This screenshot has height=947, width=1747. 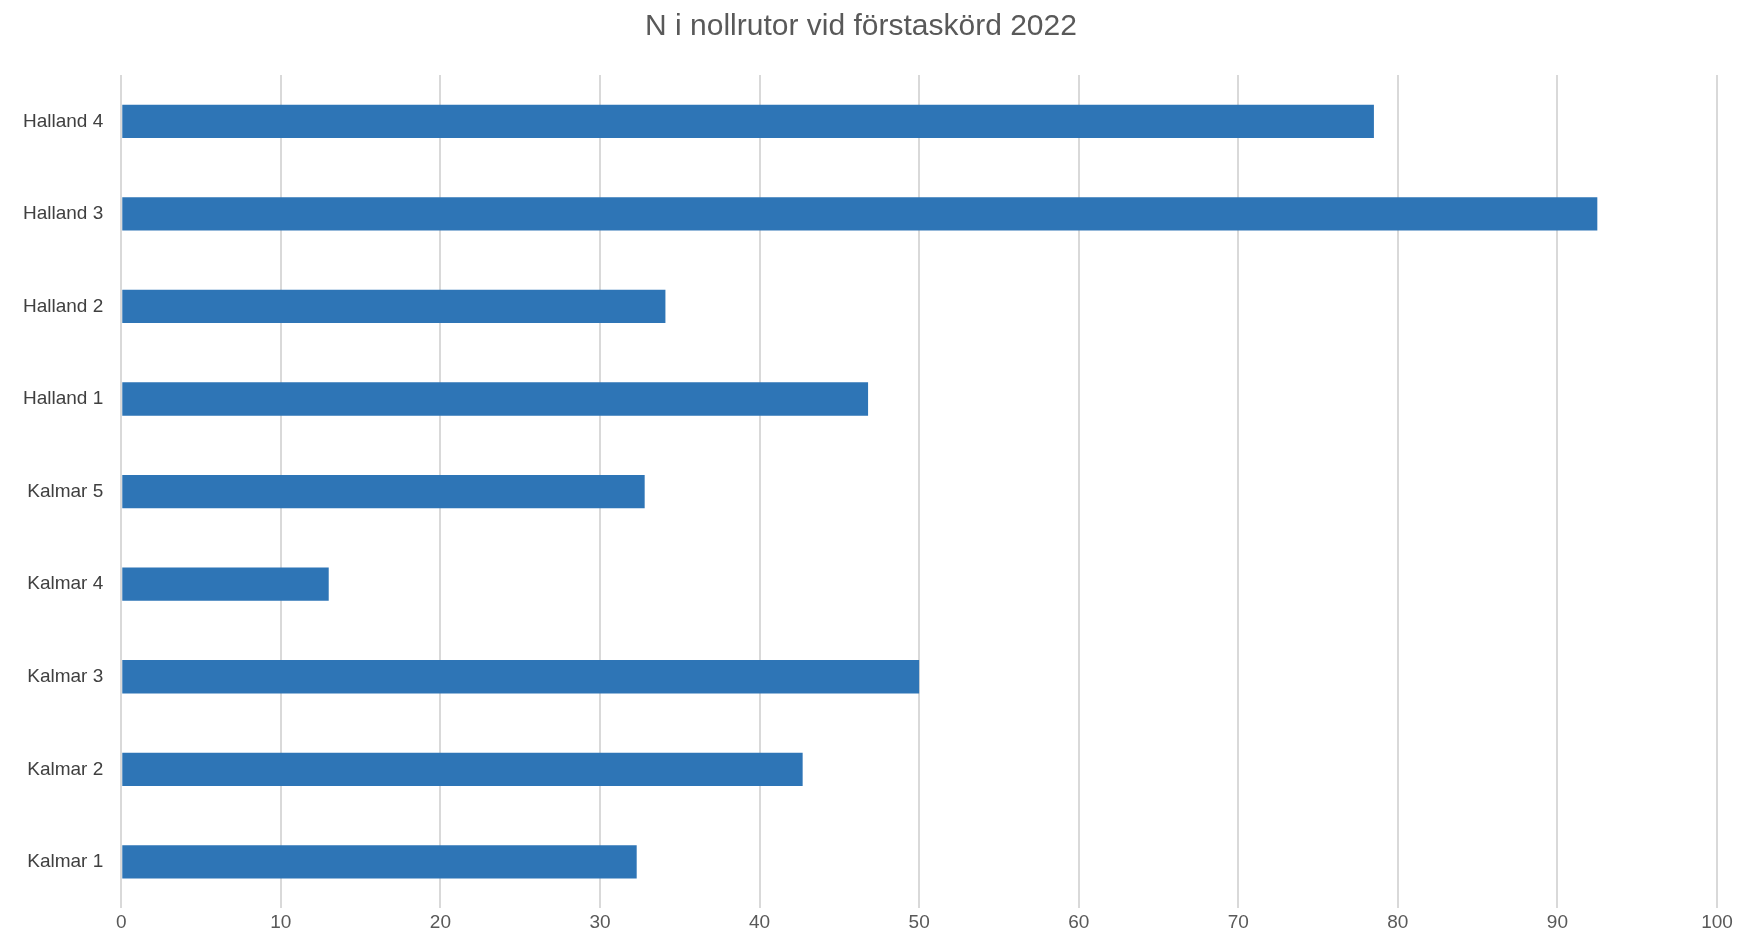 What do you see at coordinates (1557, 921) in the screenshot?
I see `x-tick-label: 90` at bounding box center [1557, 921].